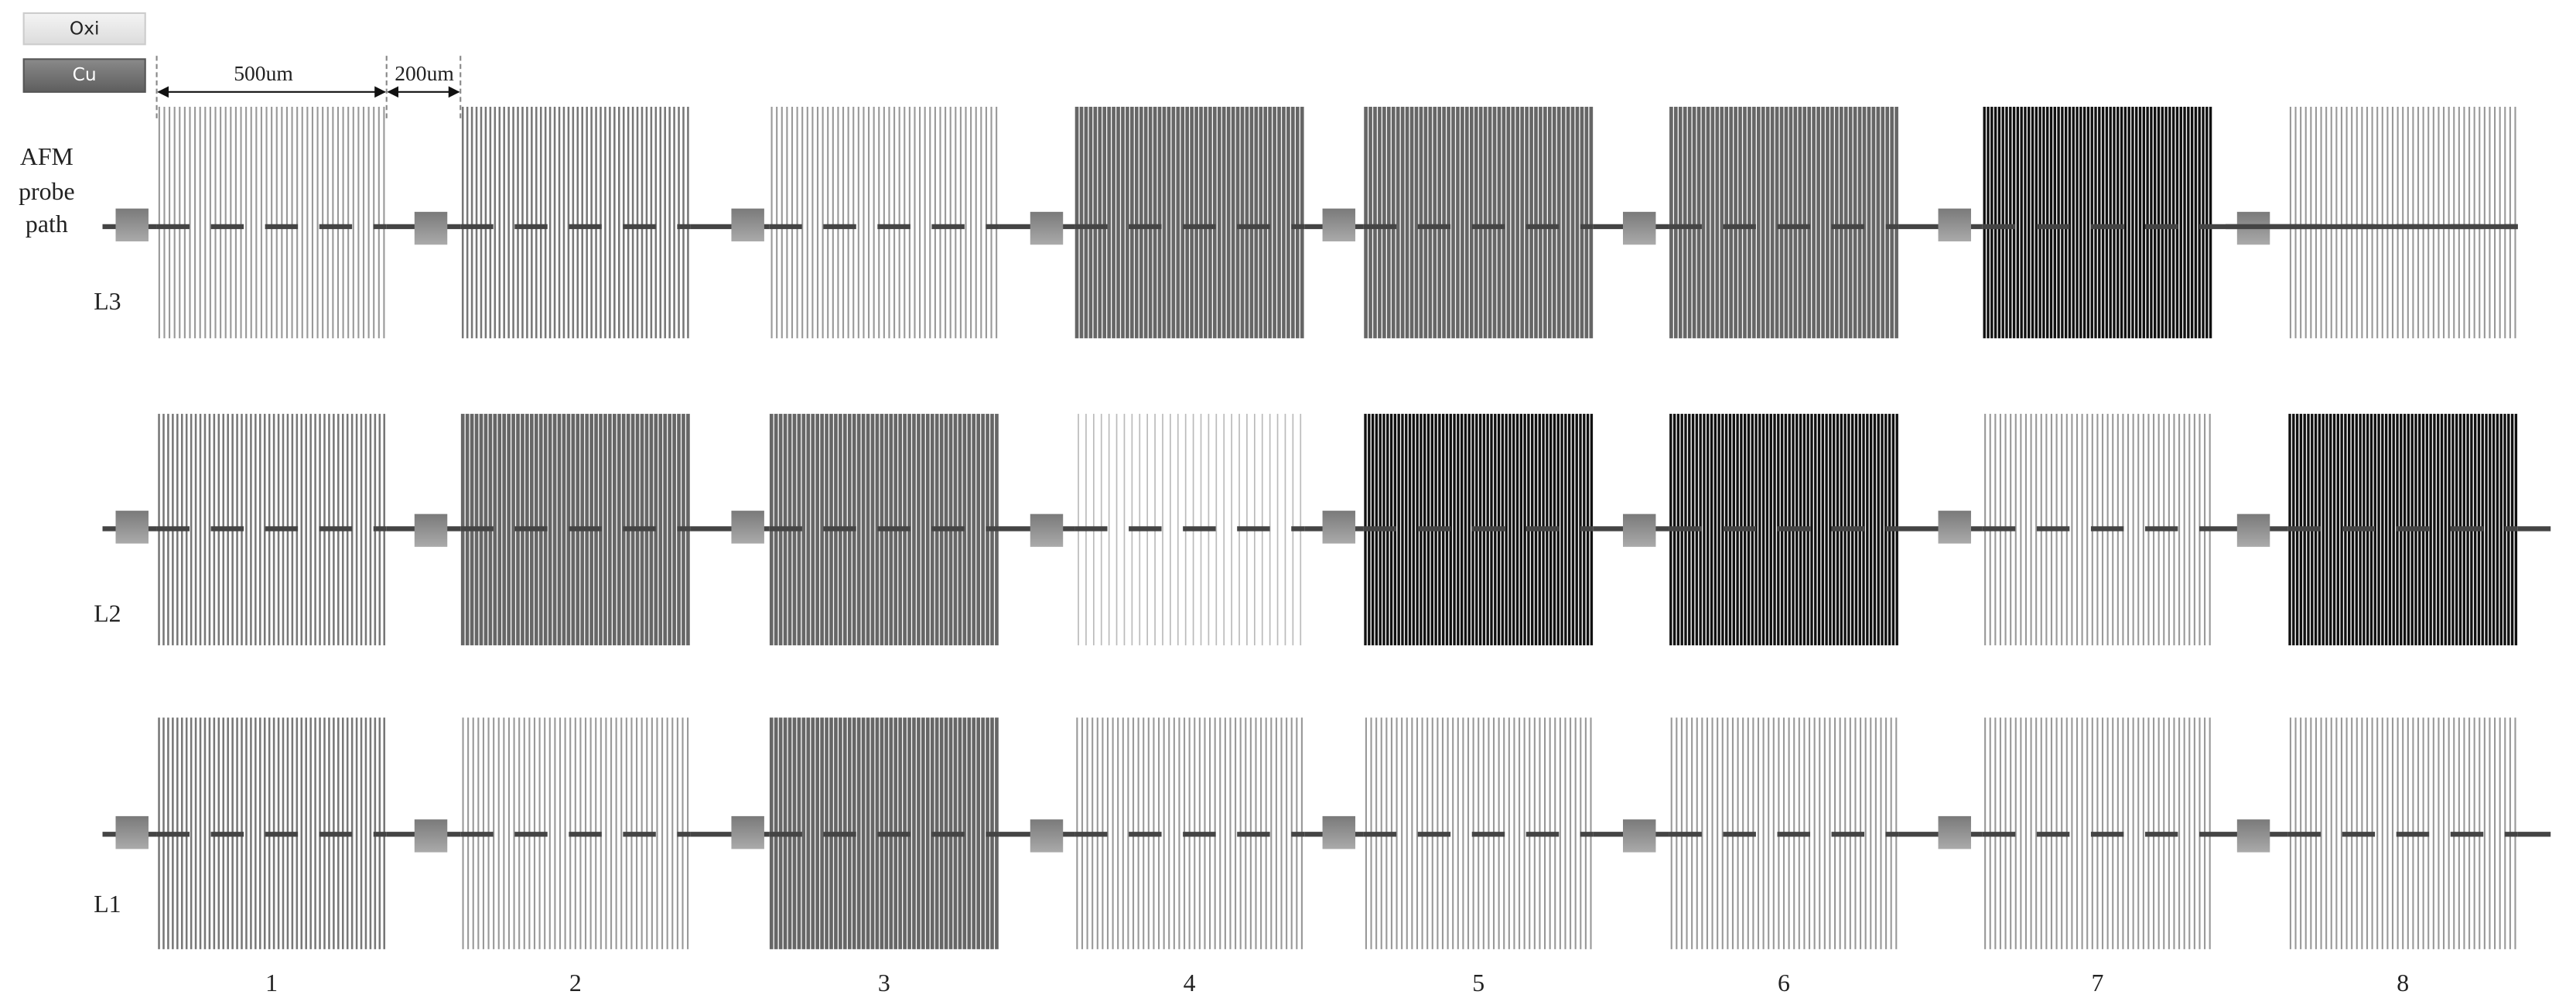  I want to click on dimension-label: 200um, so click(424, 73).